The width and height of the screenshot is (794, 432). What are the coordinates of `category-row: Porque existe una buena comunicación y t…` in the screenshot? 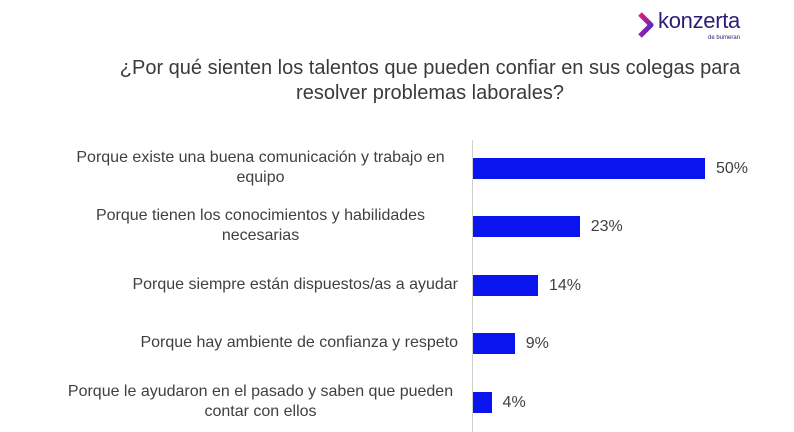 It's located at (258, 168).